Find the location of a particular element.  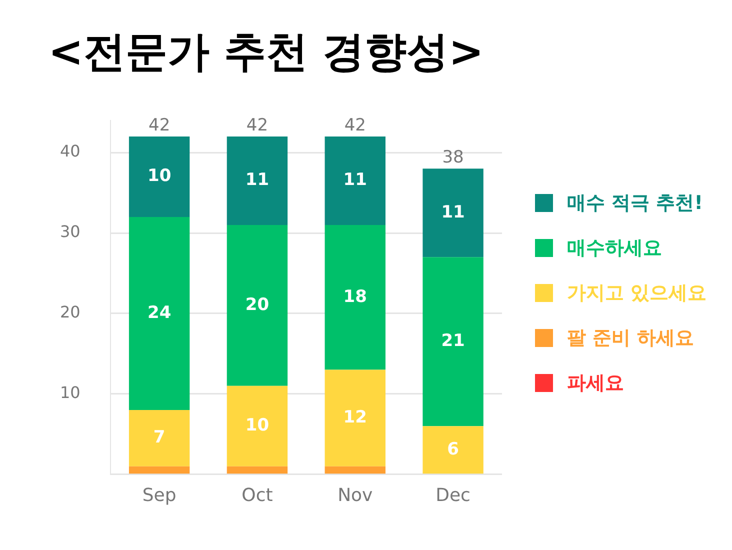

legend-label: 매수 적극 추천! is located at coordinates (635, 203).